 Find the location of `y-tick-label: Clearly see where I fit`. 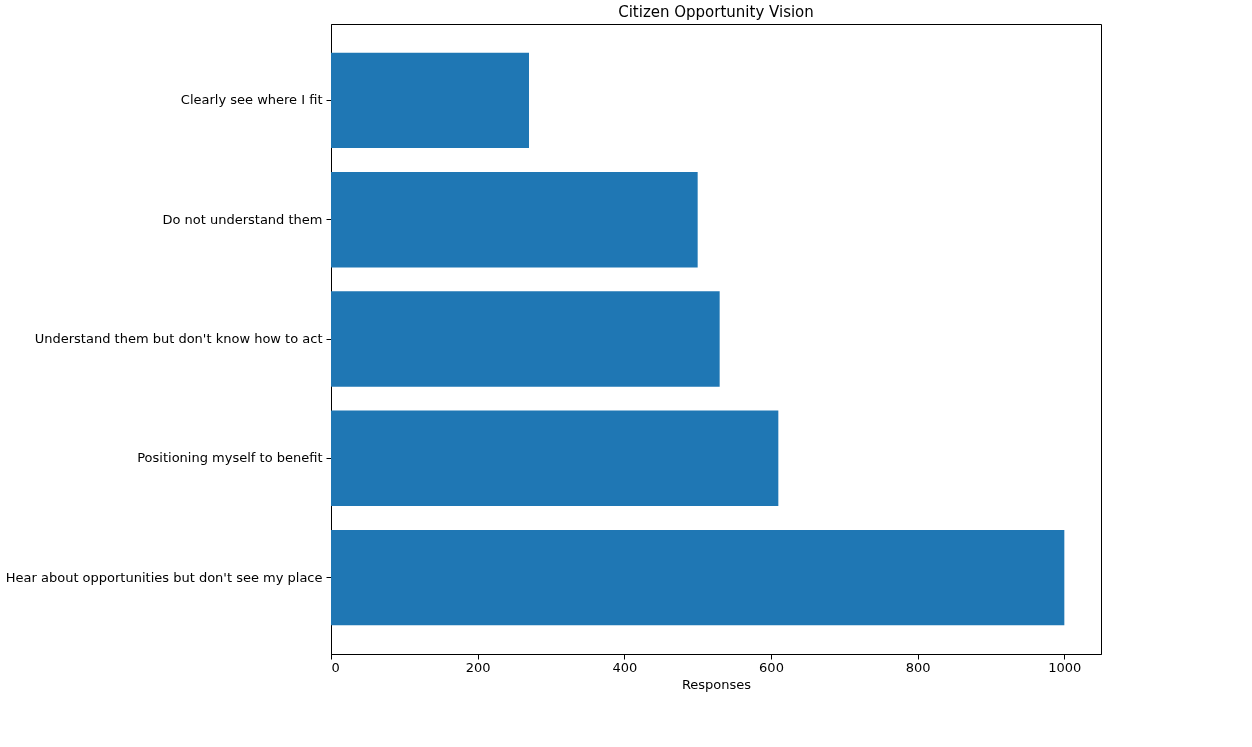

y-tick-label: Clearly see where I fit is located at coordinates (251, 100).